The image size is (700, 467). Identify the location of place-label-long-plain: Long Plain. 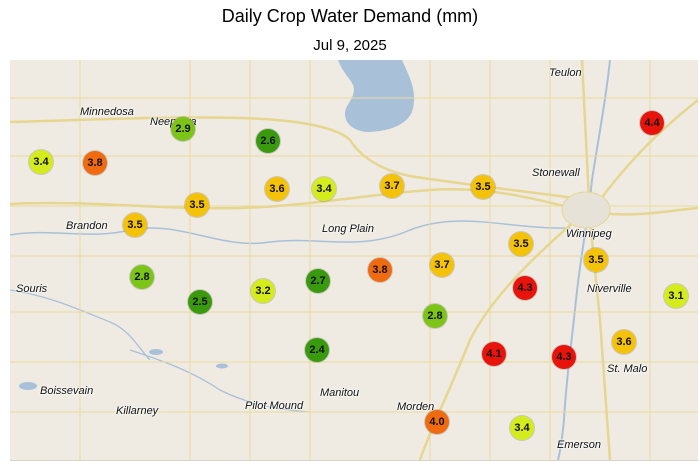
(348, 229).